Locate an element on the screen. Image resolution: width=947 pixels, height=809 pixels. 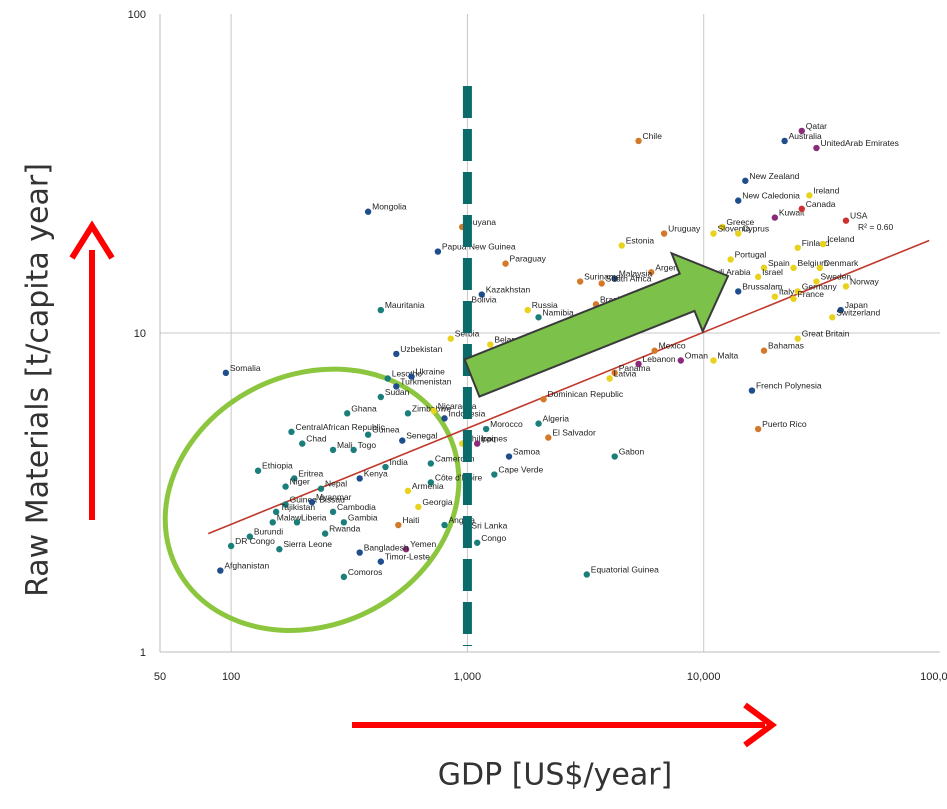
data-point-label: Rwanda is located at coordinates (344, 529).